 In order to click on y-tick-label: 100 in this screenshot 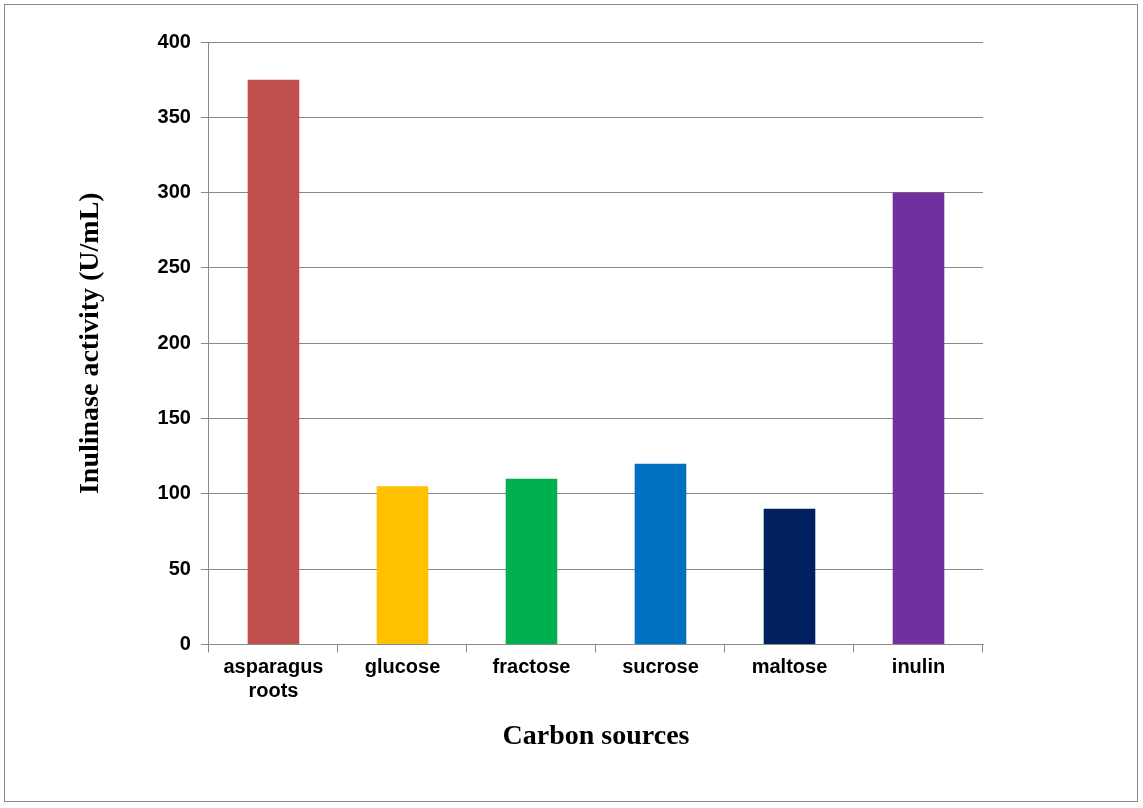, I will do `click(174, 492)`.